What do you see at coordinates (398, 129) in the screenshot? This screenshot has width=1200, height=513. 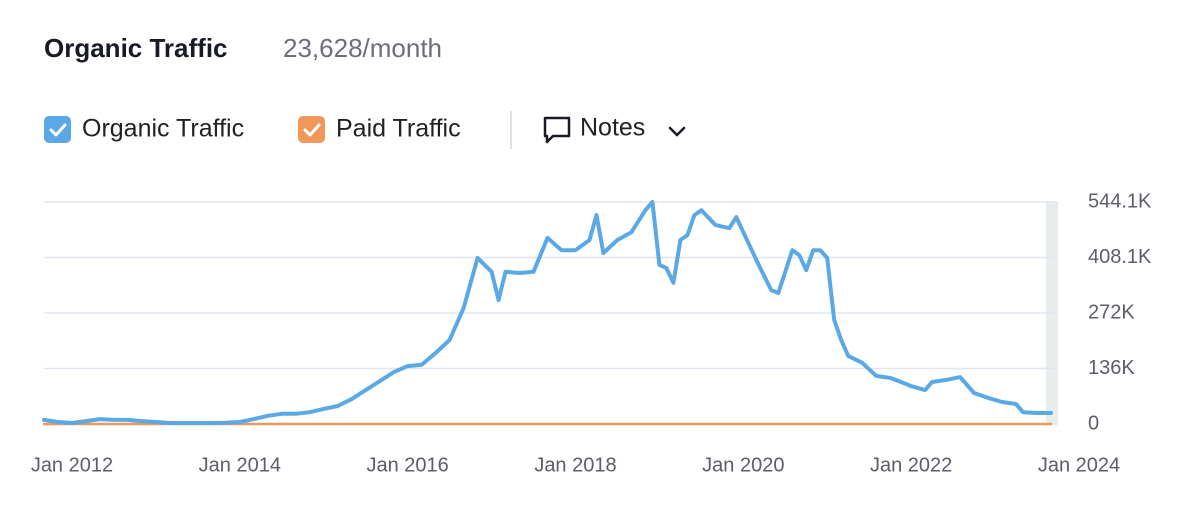 I see `legend-label: Paid Traffic` at bounding box center [398, 129].